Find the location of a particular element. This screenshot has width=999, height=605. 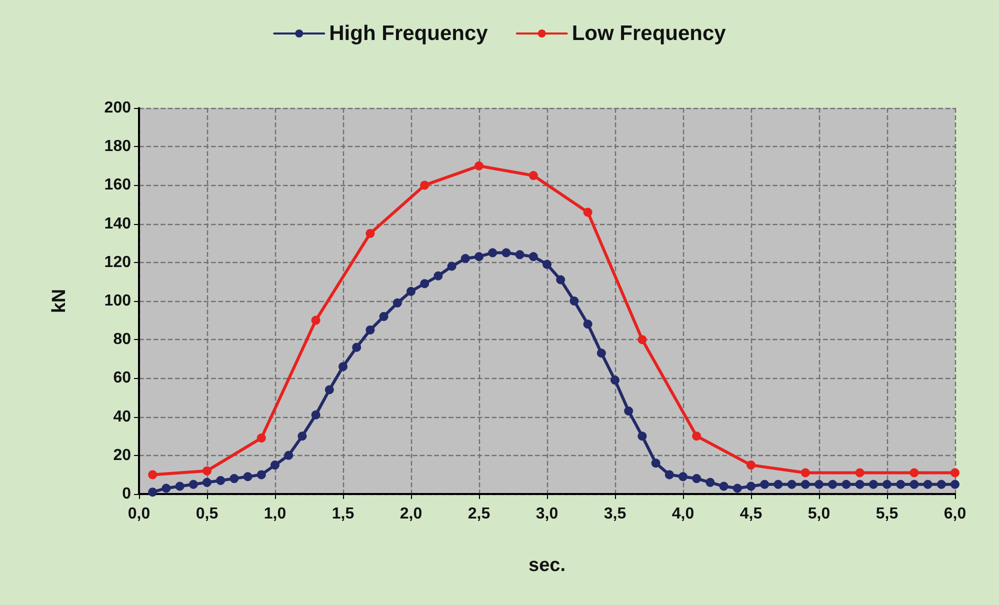

y-tick-label: 0 is located at coordinates (127, 494).